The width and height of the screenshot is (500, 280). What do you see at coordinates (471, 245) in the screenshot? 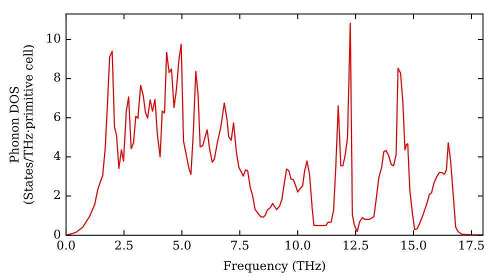
I see `x-tick-label: 17.5` at bounding box center [471, 245].